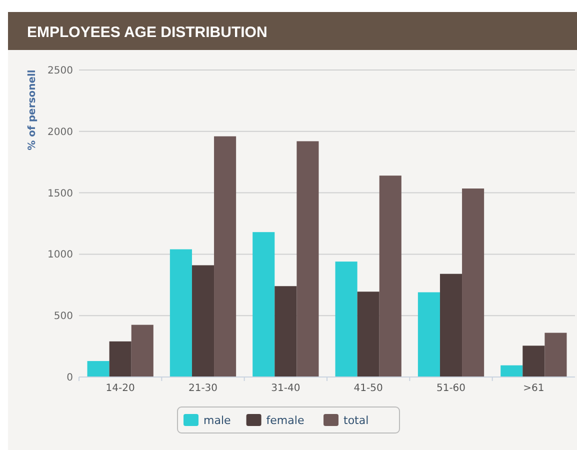 Image resolution: width=577 pixels, height=450 pixels. Describe the element at coordinates (60, 255) in the screenshot. I see `y-tick-label: 1000` at that location.